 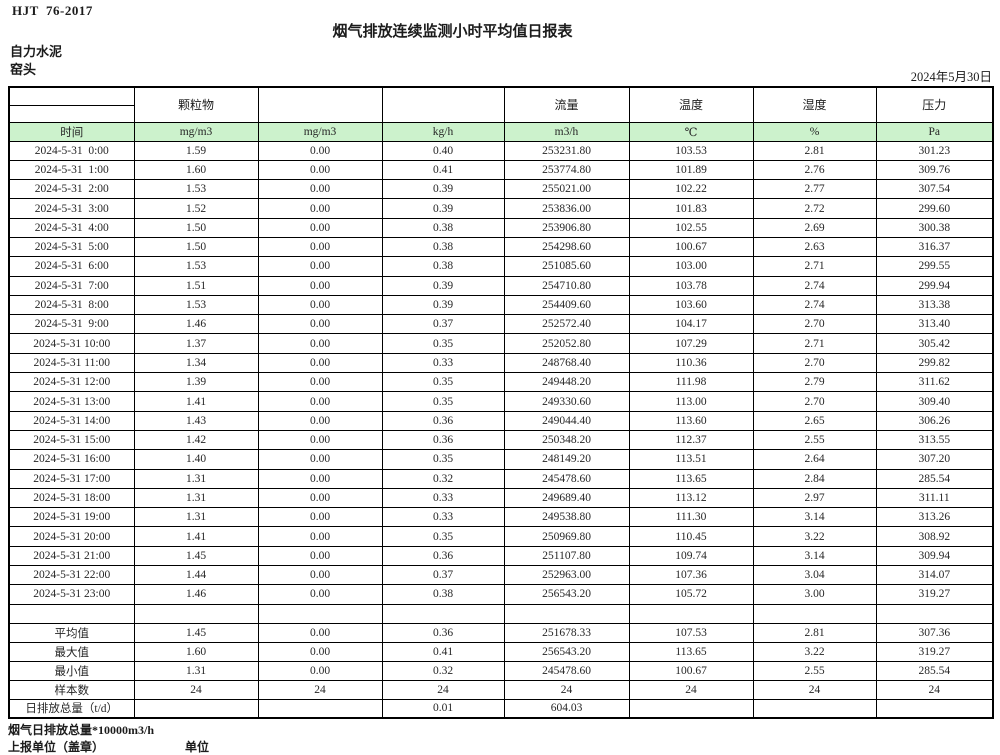 I want to click on summary-label-cell: 样本数, so click(x=71, y=689).